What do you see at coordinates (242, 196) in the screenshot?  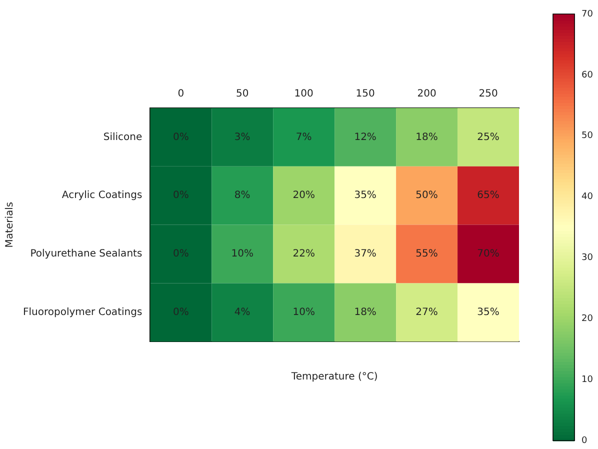 I see `data-label: 8%` at bounding box center [242, 196].